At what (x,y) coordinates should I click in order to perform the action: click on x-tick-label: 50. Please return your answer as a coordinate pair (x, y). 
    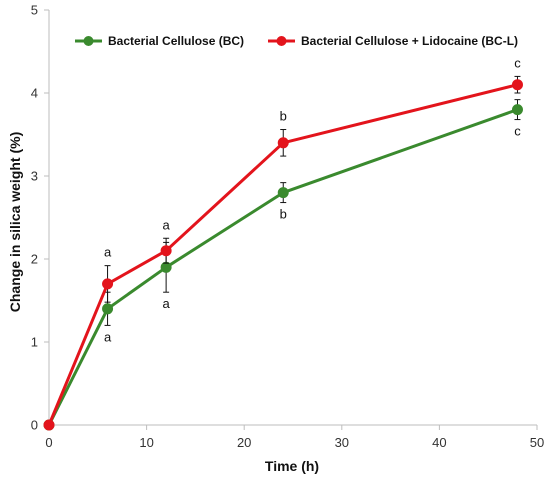
    Looking at the image, I should click on (537, 442).